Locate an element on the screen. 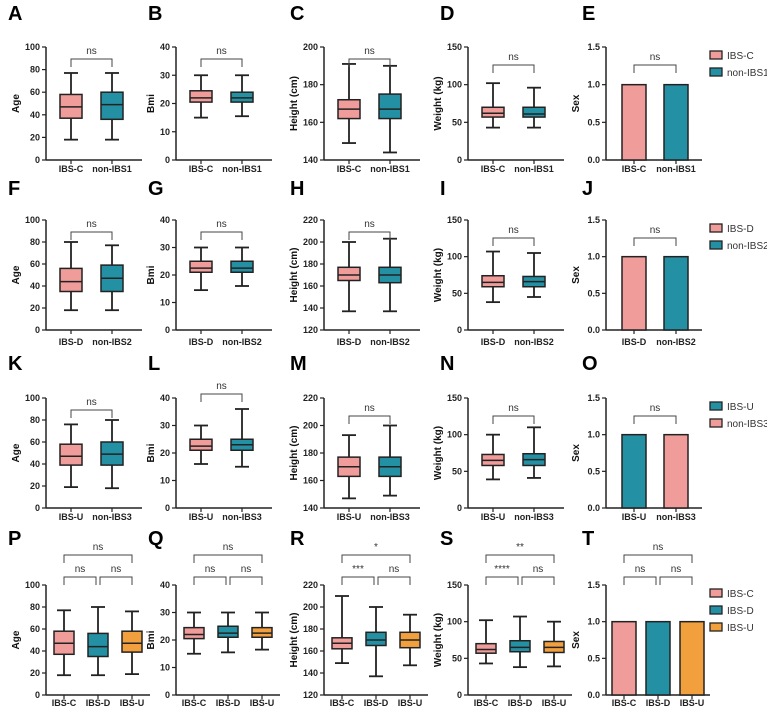  y-tick-label: 140 is located at coordinates (310, 308).